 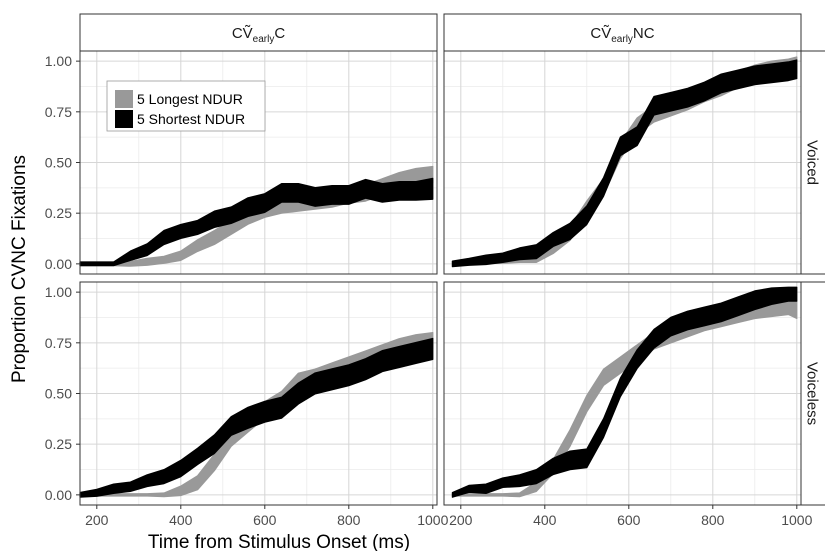 What do you see at coordinates (19, 269) in the screenshot?
I see `y-axis-title: Proportion CVNC Fixations` at bounding box center [19, 269].